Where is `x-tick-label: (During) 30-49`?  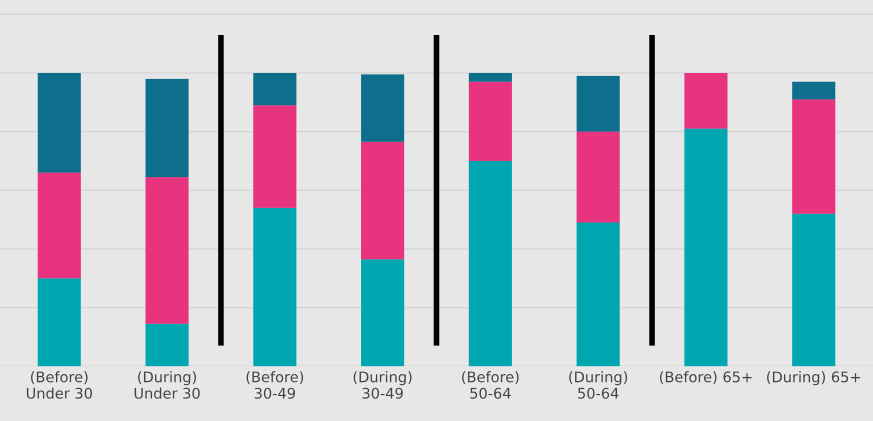
x-tick-label: (During) 30-49 is located at coordinates (383, 385).